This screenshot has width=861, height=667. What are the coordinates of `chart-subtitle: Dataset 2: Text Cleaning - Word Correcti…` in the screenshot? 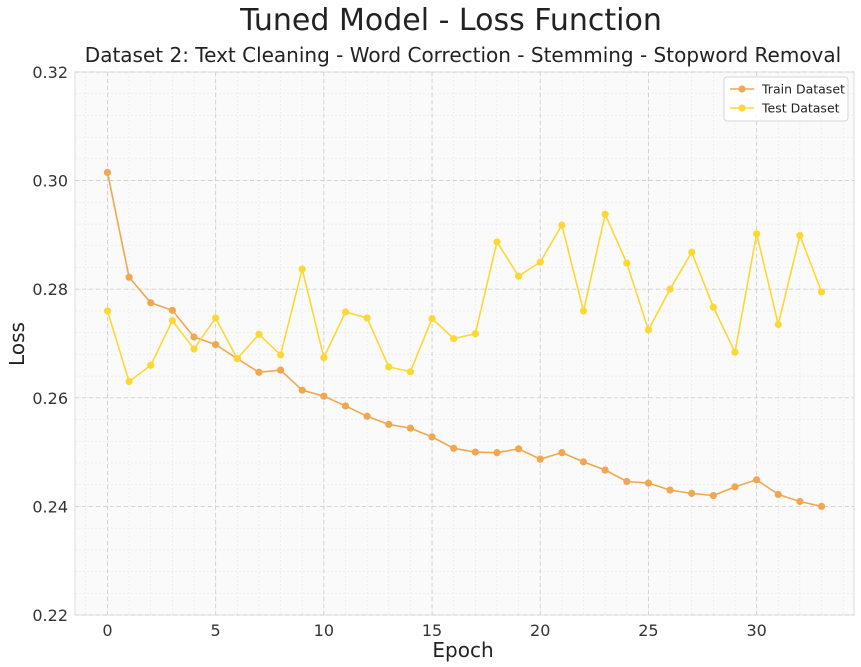 It's located at (463, 55).